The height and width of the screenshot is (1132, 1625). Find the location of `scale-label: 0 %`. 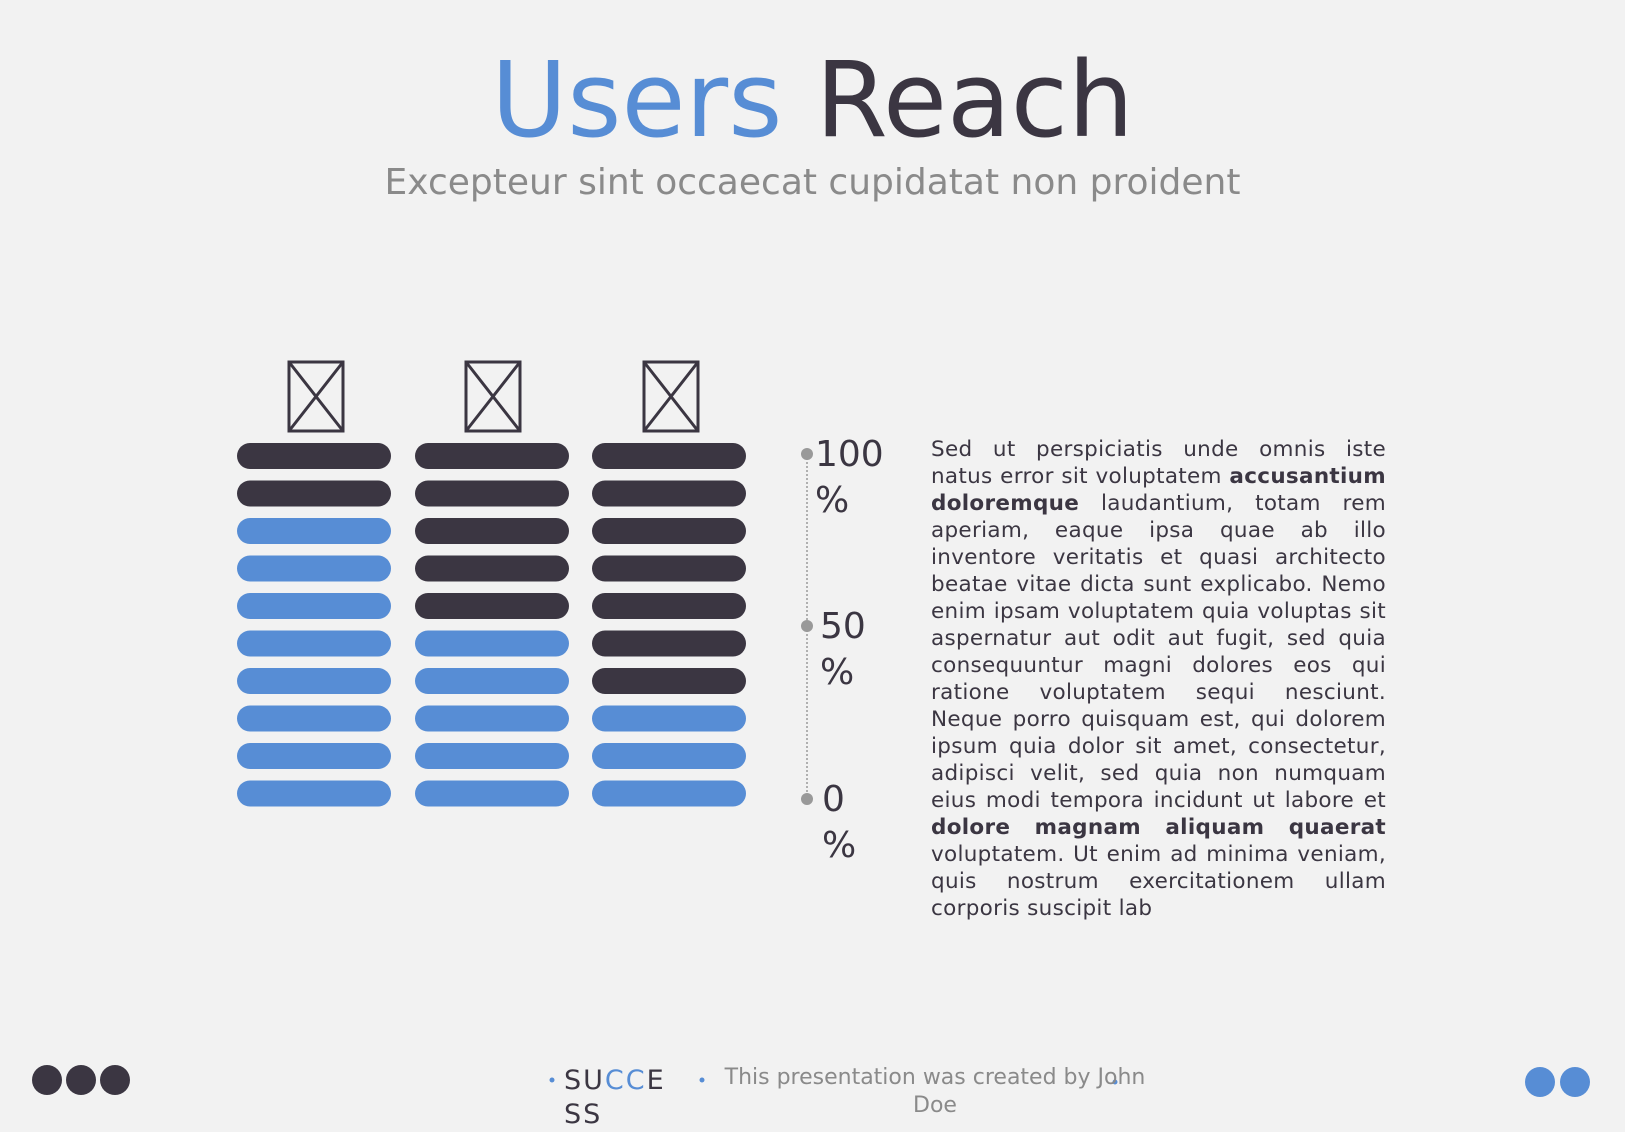

scale-label: 0 % is located at coordinates (839, 822).